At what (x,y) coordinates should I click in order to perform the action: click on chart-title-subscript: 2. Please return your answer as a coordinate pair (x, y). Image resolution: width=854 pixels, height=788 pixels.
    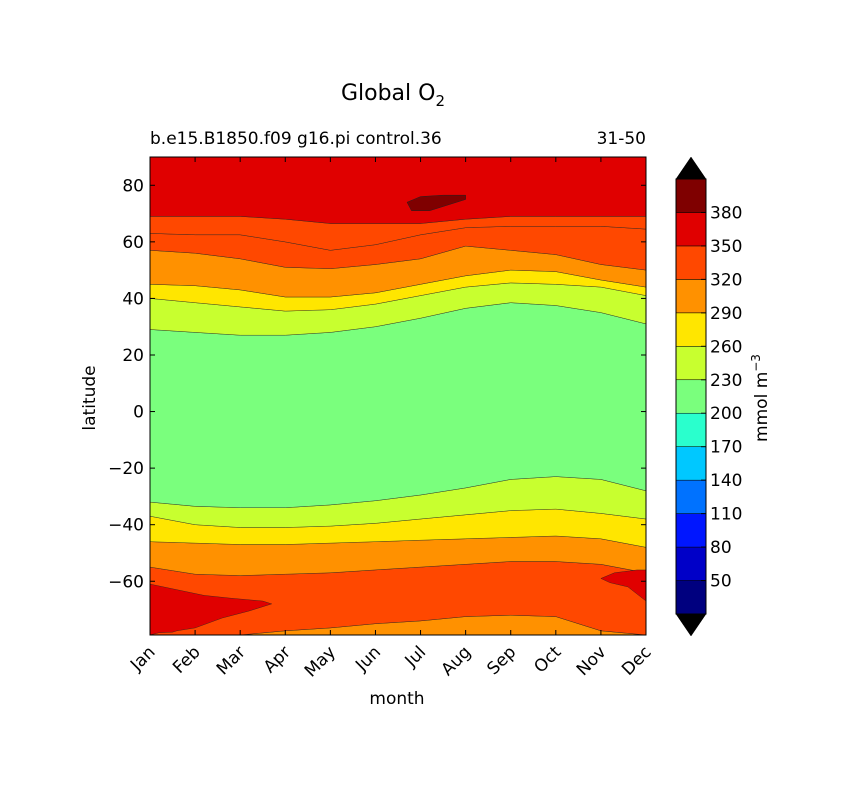
    Looking at the image, I should click on (440, 101).